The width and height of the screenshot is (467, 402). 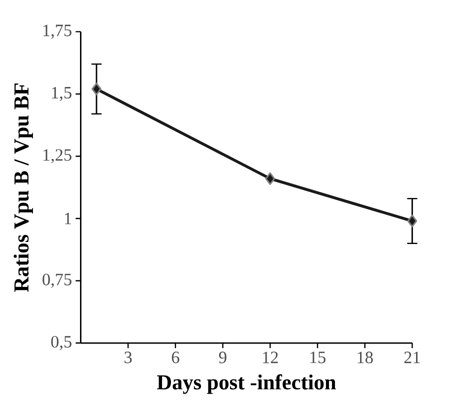 I want to click on x-tick-label: 9, so click(x=222, y=358).